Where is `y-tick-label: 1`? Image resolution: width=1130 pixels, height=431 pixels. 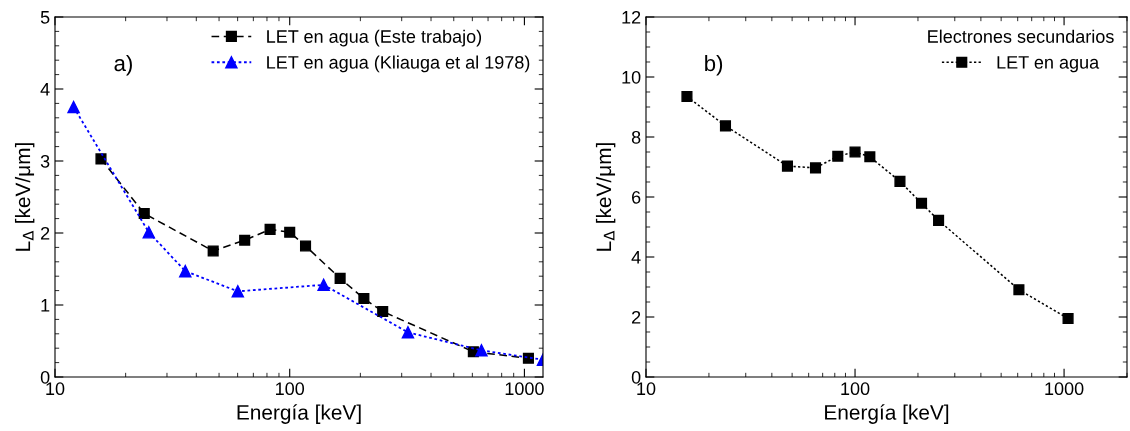 y-tick-label: 1 is located at coordinates (45, 305).